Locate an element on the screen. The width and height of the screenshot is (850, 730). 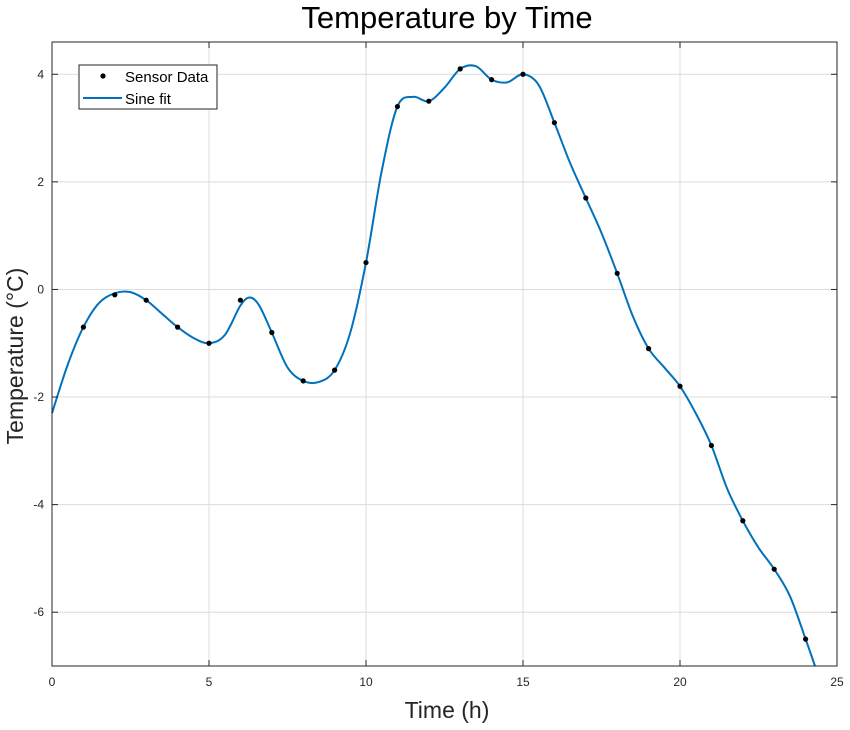
y-axis-label: Temperature (°C) is located at coordinates (15, 356).